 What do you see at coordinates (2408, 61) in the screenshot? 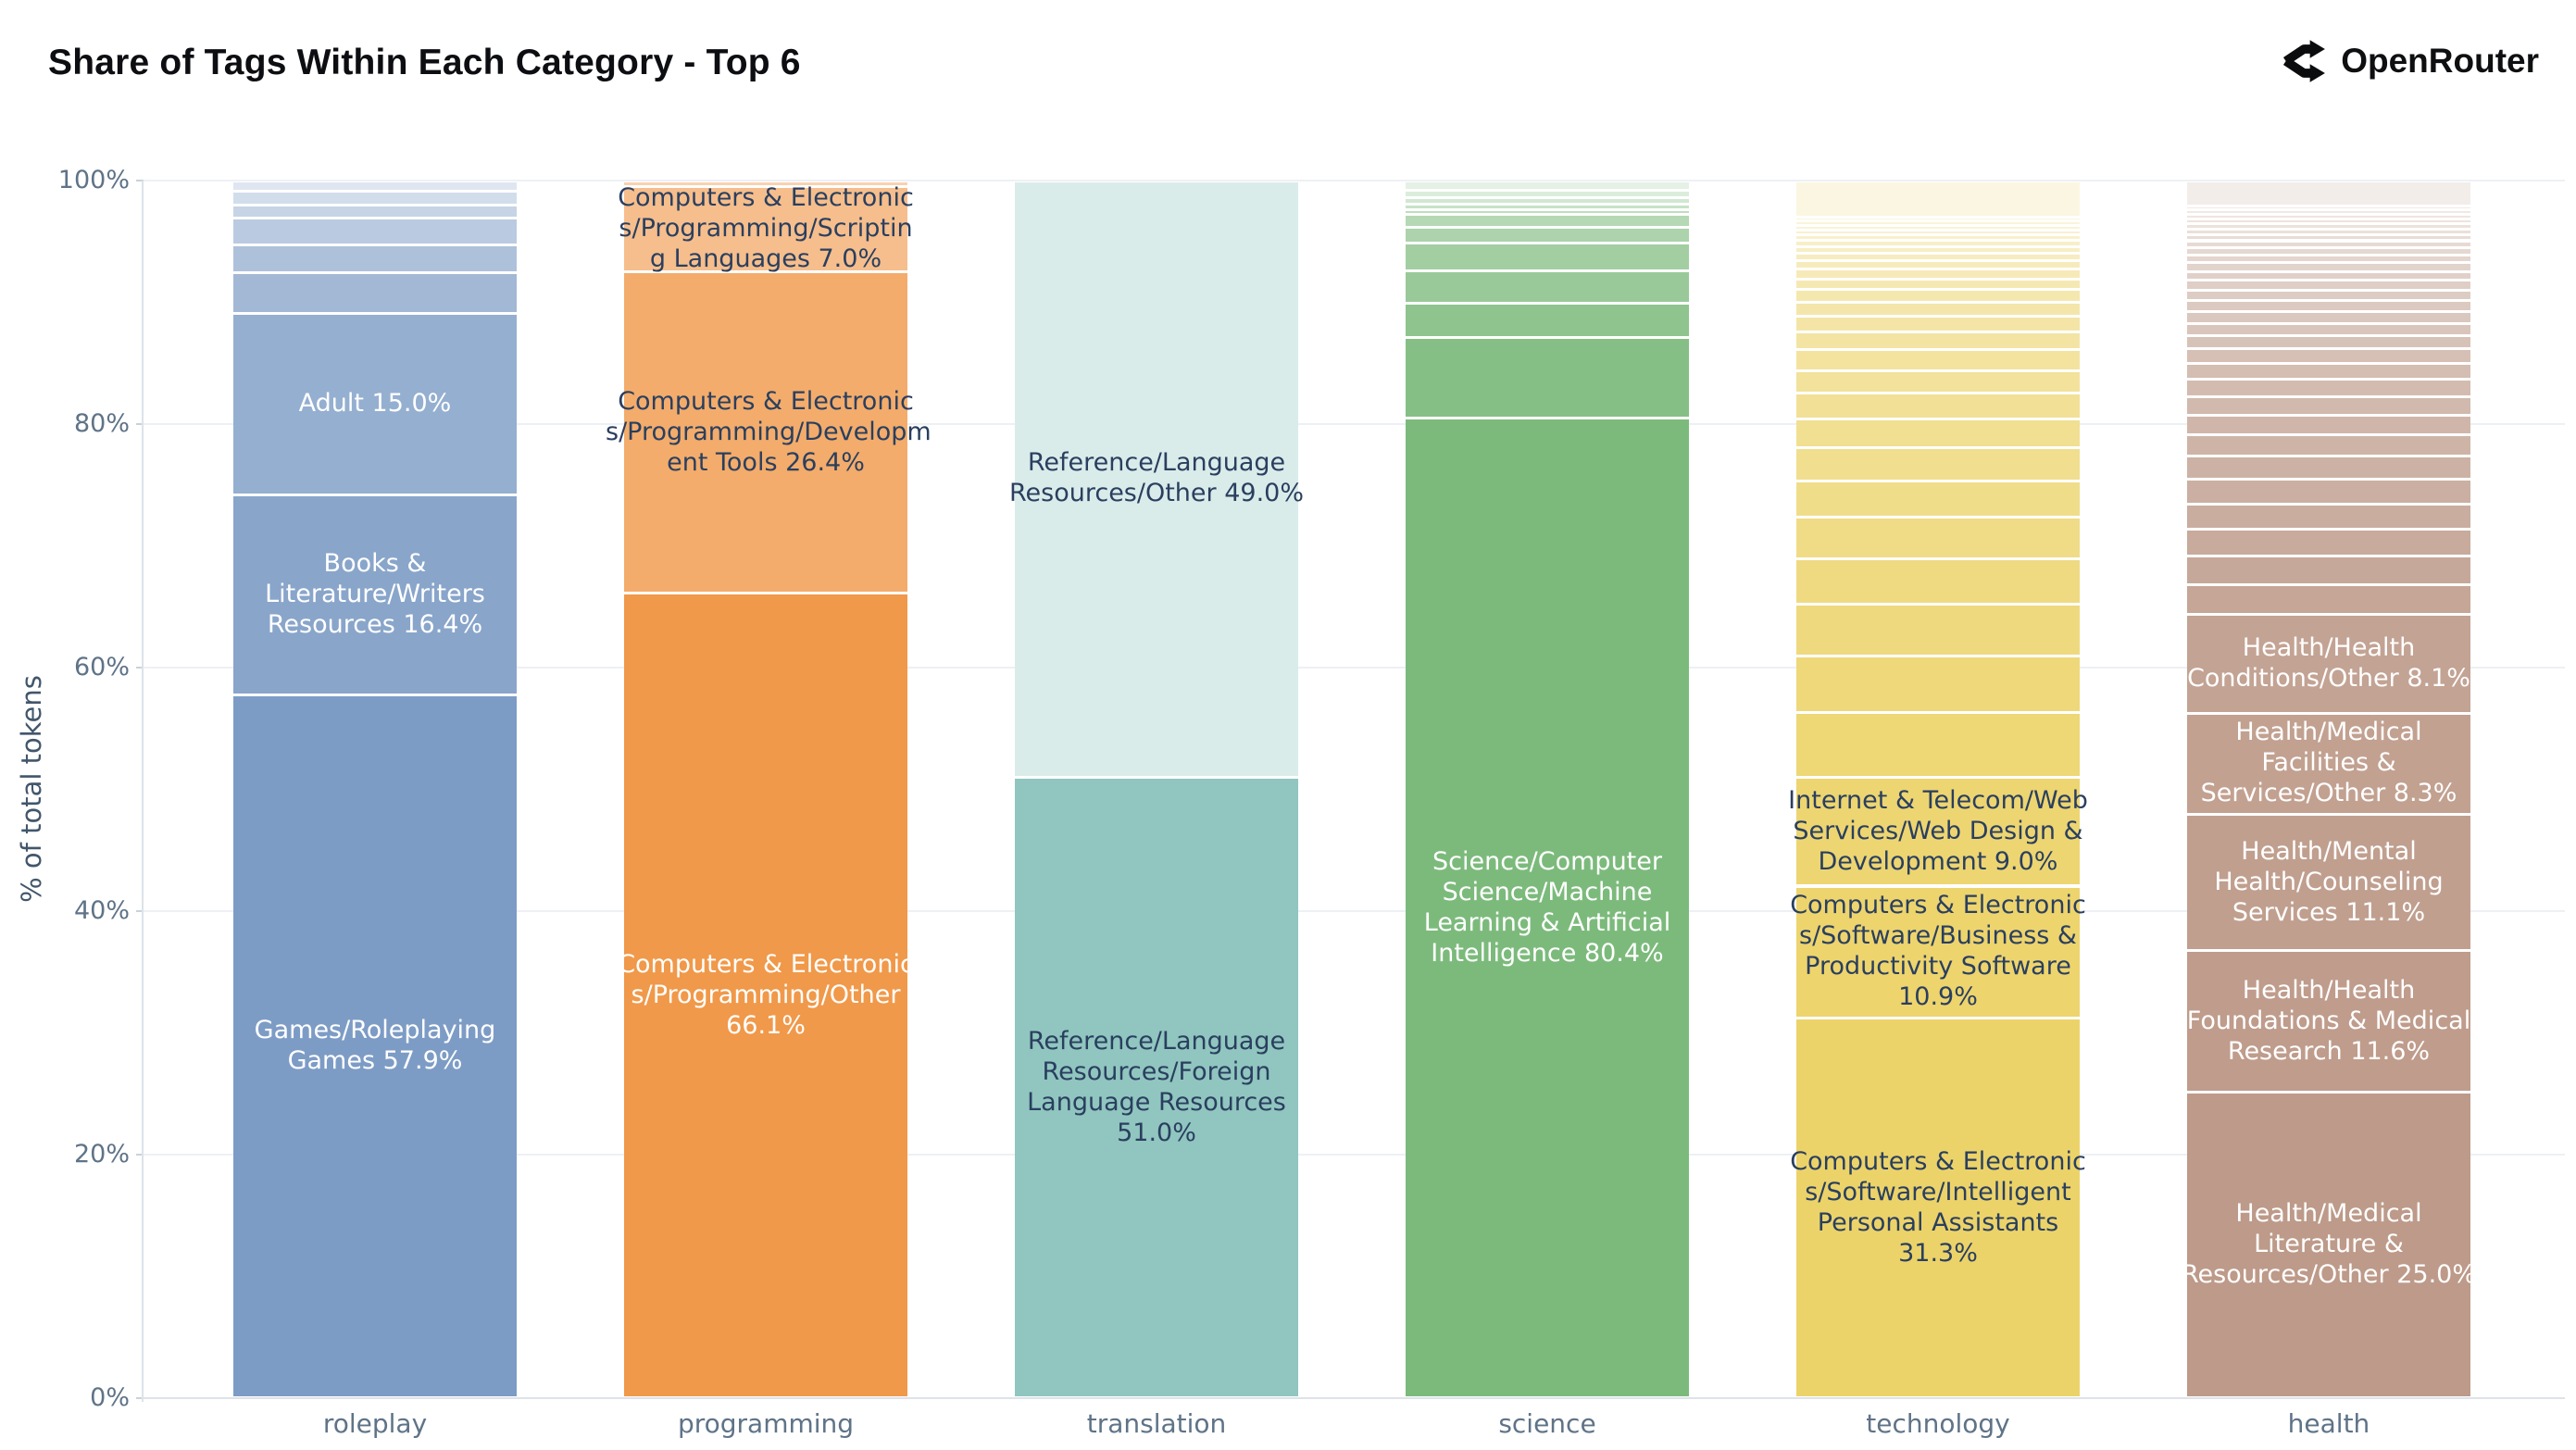
I see `openrouter-logo: OpenRouter` at bounding box center [2408, 61].